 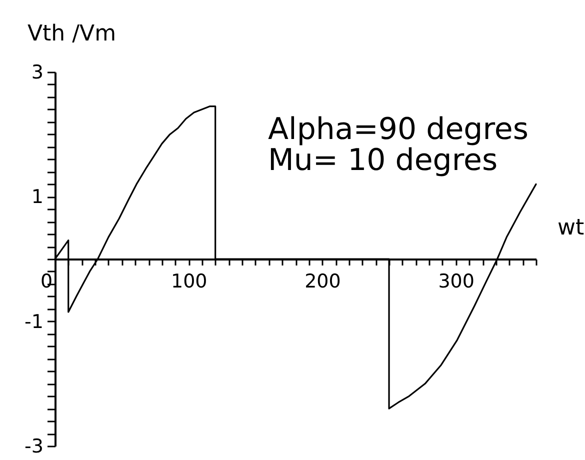 What do you see at coordinates (34, 321) in the screenshot?
I see `y-tick-label: -1` at bounding box center [34, 321].